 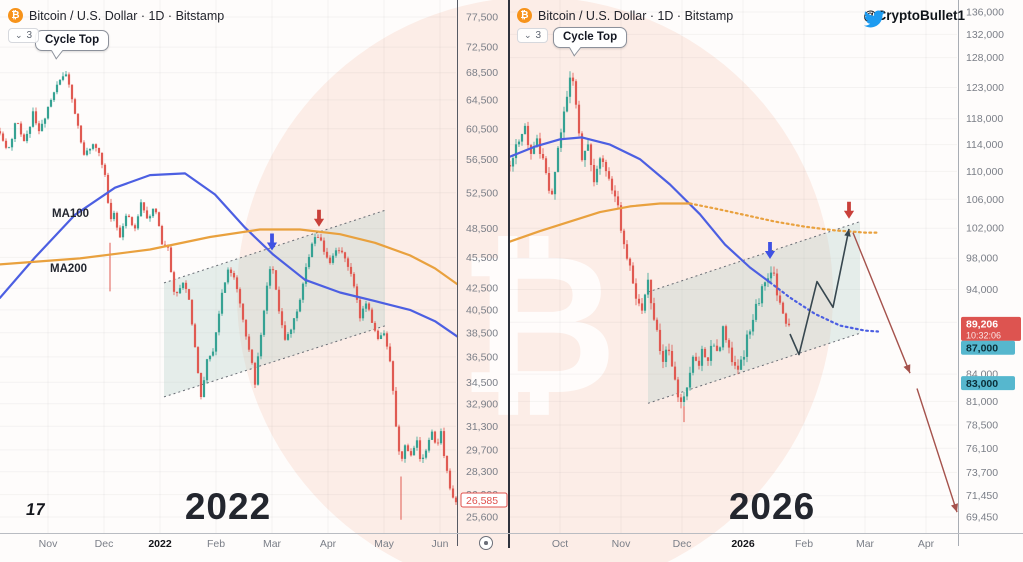 I want to click on time-axis: Oct Nov Dec 2026 Feb Mar Apr, so click(x=743, y=544).